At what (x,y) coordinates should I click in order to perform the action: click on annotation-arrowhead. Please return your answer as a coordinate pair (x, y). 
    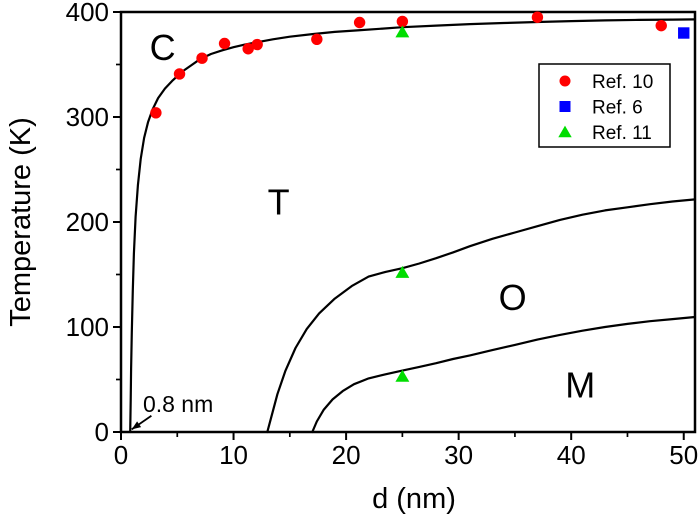
    Looking at the image, I should click on (136, 425).